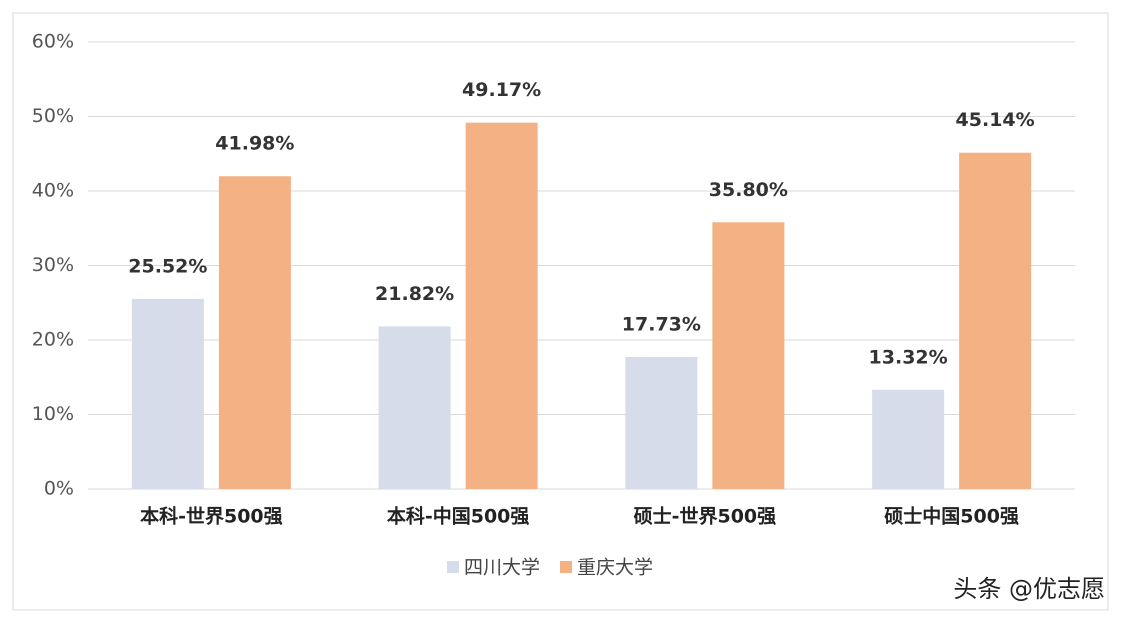 The width and height of the screenshot is (1122, 622). What do you see at coordinates (661, 324) in the screenshot?
I see `value-label: 17.73%` at bounding box center [661, 324].